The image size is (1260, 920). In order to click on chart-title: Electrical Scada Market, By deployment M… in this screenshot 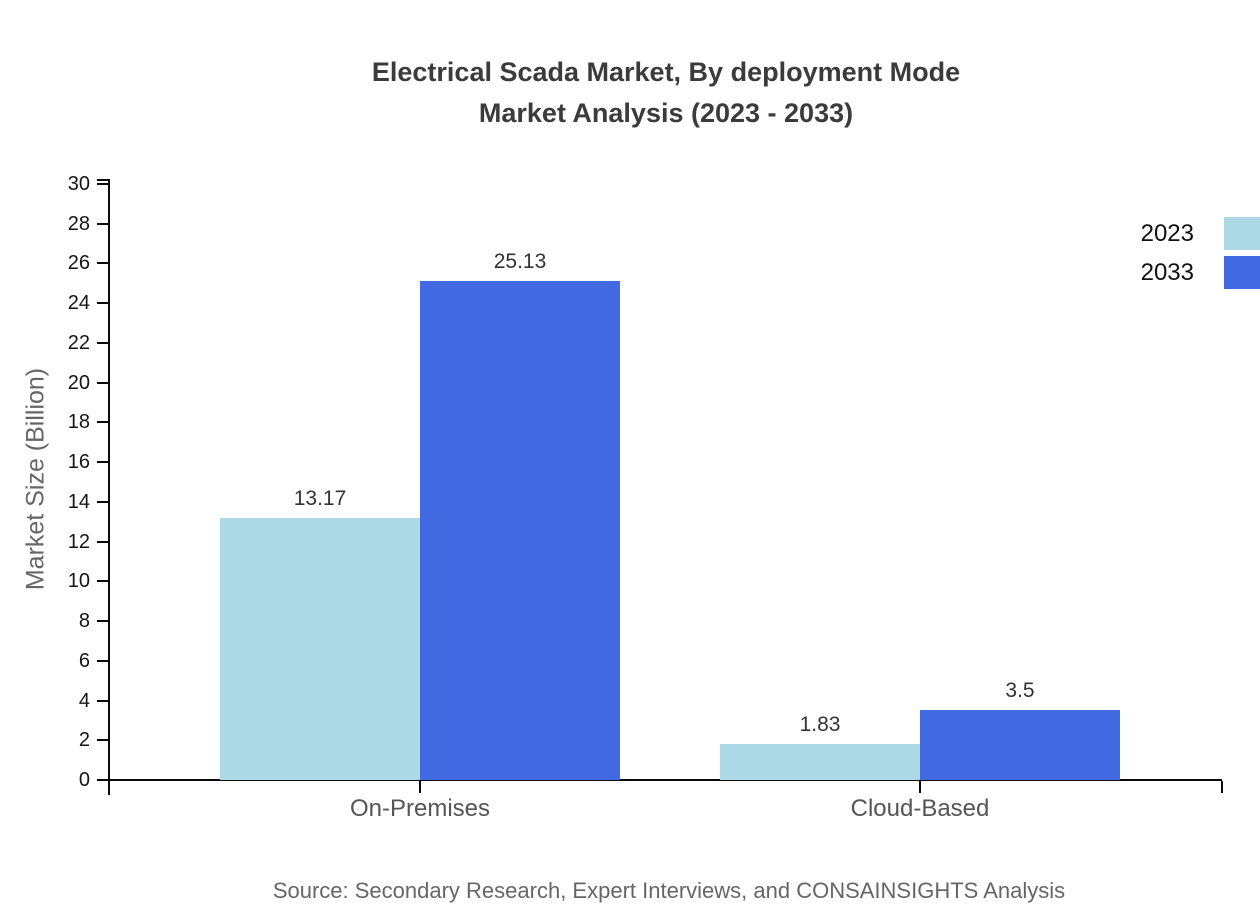, I will do `click(666, 93)`.